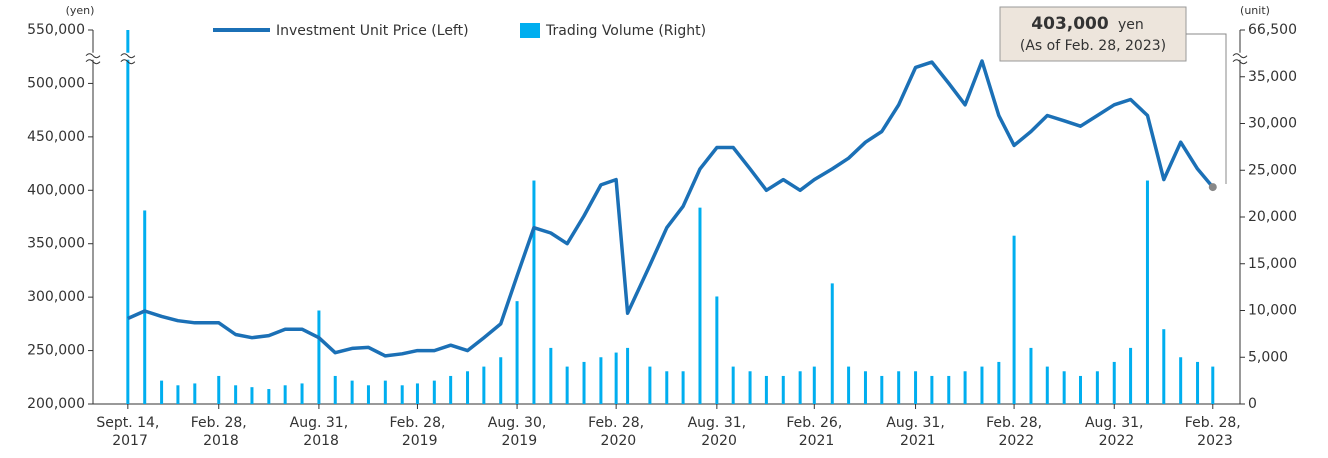 The height and width of the screenshot is (458, 1328). What do you see at coordinates (56, 83) in the screenshot?
I see `y-tick-label: 500,000` at bounding box center [56, 83].